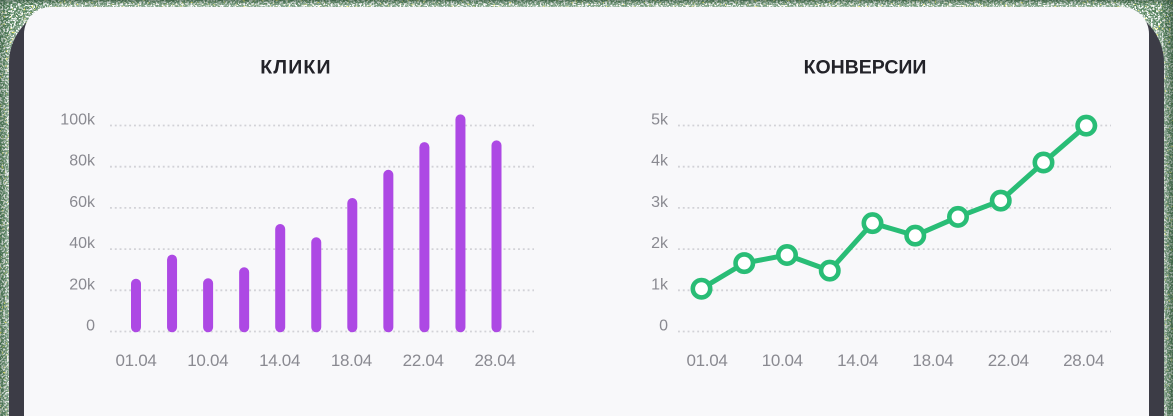  I want to click on svg-text: 40k, so click(82, 243).